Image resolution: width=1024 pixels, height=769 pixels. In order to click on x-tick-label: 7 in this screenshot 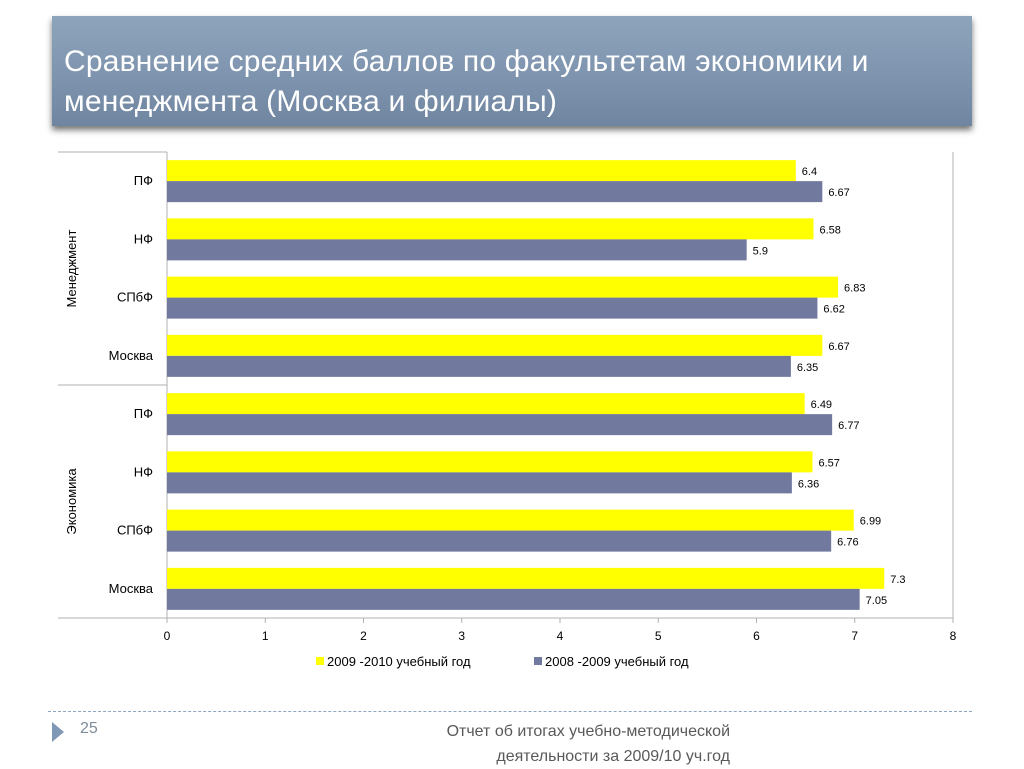, I will do `click(854, 636)`.